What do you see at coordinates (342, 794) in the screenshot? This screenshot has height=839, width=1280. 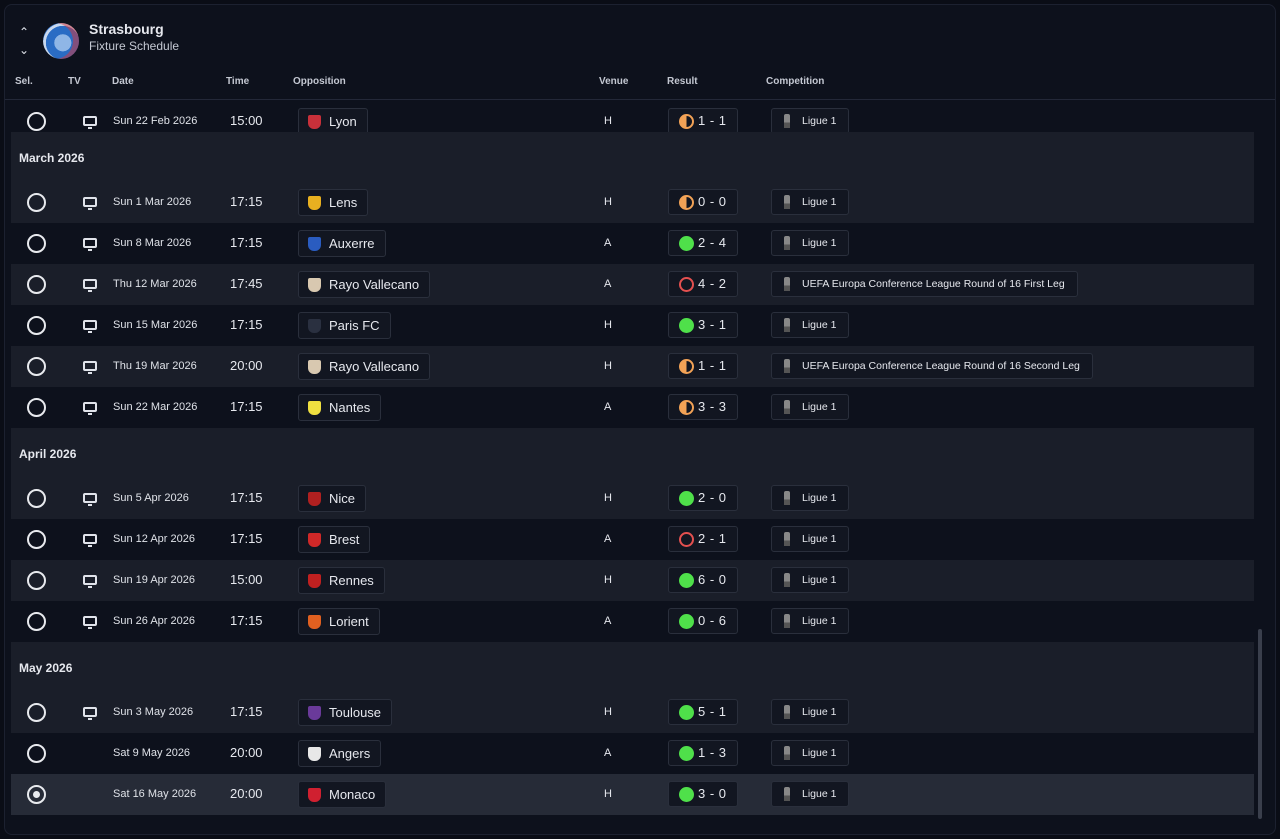 I see `opposition-chip: Monaco` at bounding box center [342, 794].